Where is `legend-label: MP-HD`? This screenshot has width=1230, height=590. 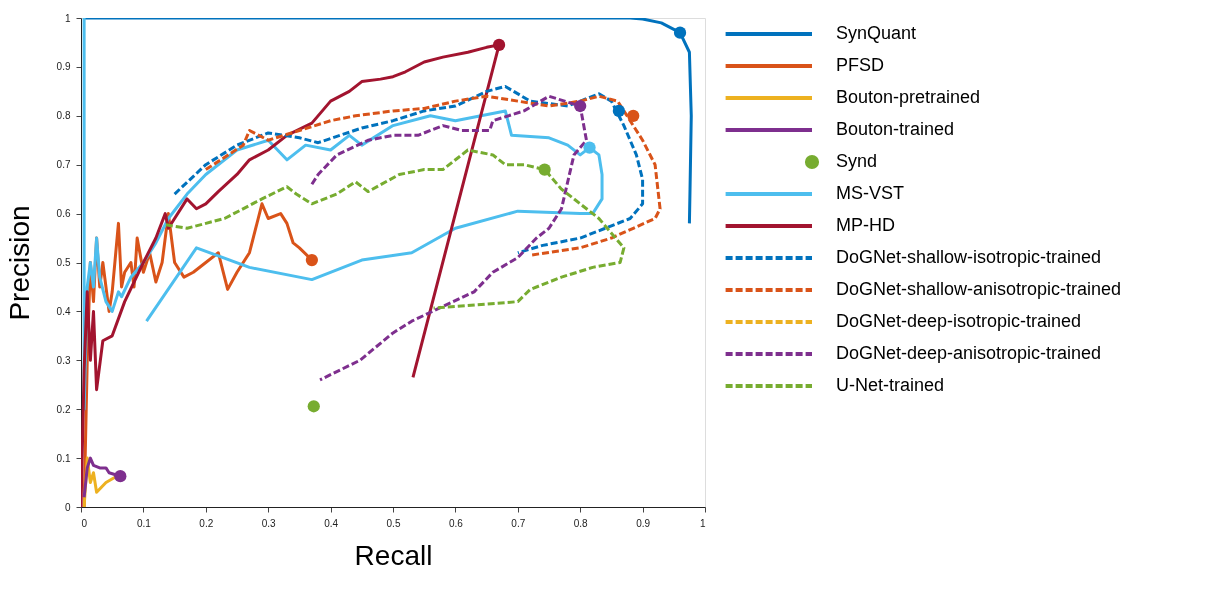
legend-label: MP-HD is located at coordinates (865, 225).